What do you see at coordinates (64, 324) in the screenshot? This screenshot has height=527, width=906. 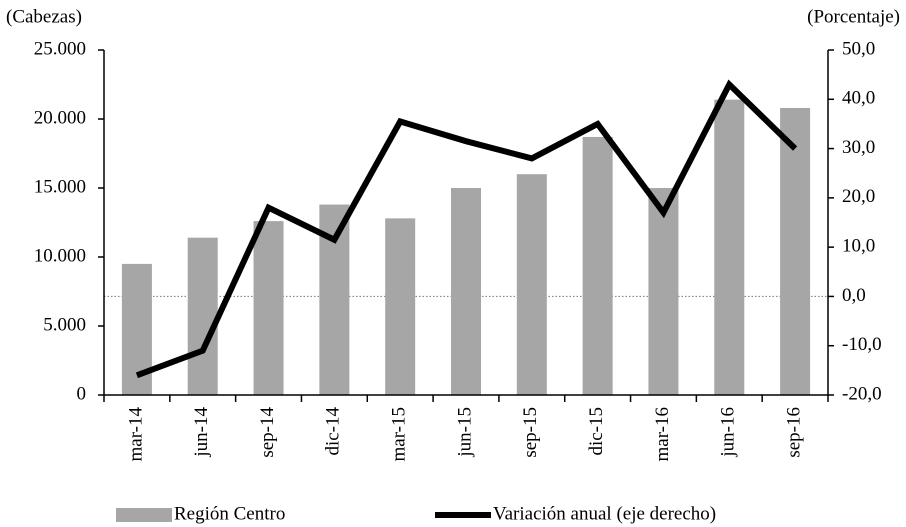 I see `y-tick-label: 5.000` at bounding box center [64, 324].